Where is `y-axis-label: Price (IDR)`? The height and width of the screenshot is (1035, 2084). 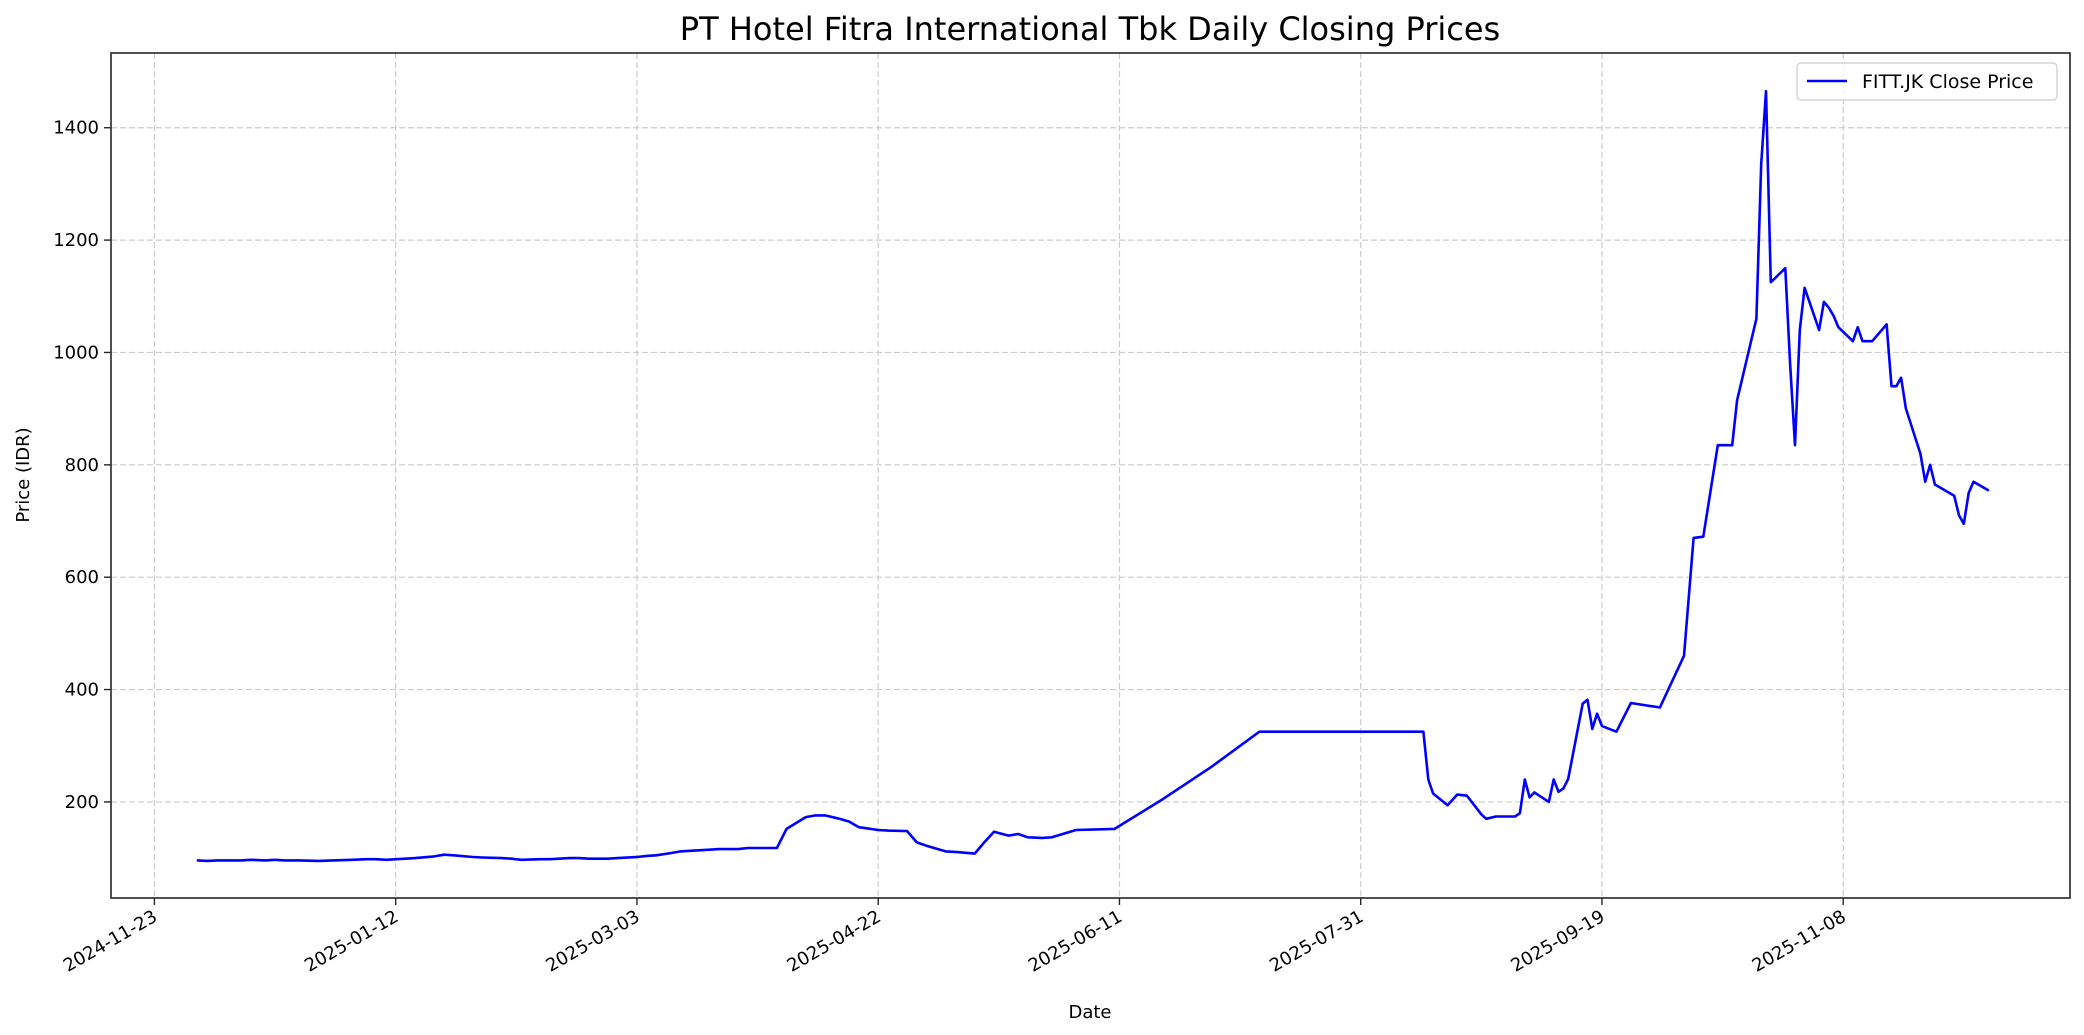 y-axis-label: Price (IDR) is located at coordinates (23, 474).